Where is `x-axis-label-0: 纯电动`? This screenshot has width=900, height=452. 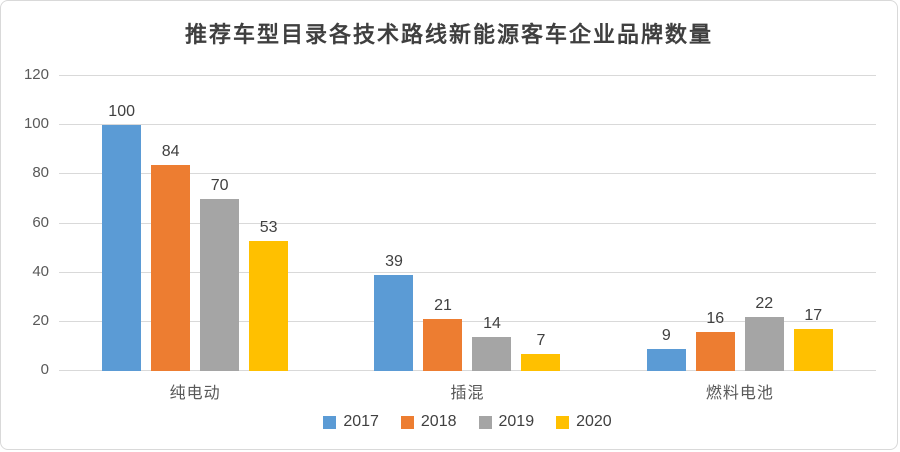
x-axis-label-0: 纯电动 is located at coordinates (195, 393).